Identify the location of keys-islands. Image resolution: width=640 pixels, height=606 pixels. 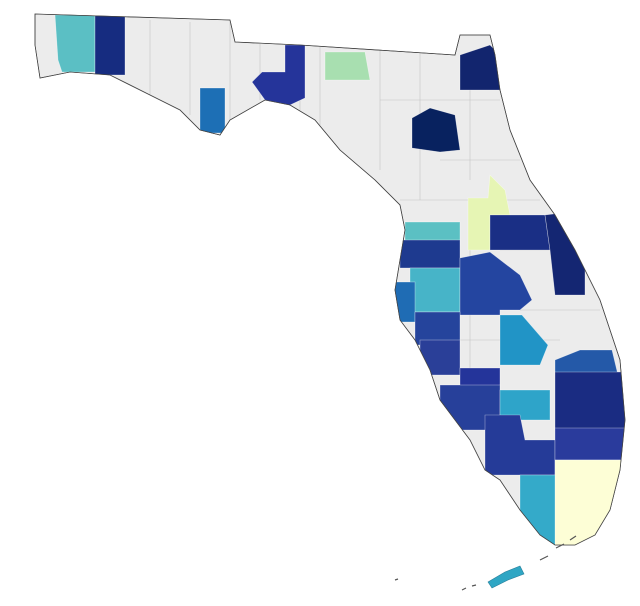
(485, 563).